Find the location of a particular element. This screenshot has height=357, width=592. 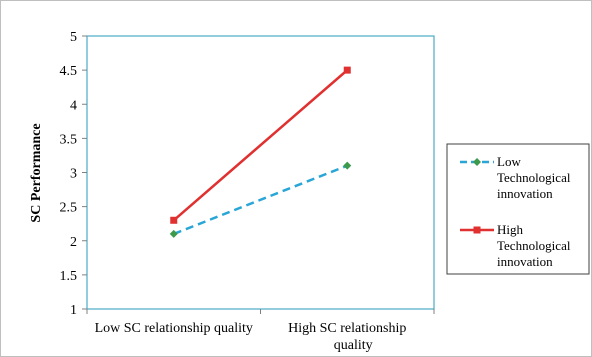

y-tick-label: 1 is located at coordinates (73, 310).